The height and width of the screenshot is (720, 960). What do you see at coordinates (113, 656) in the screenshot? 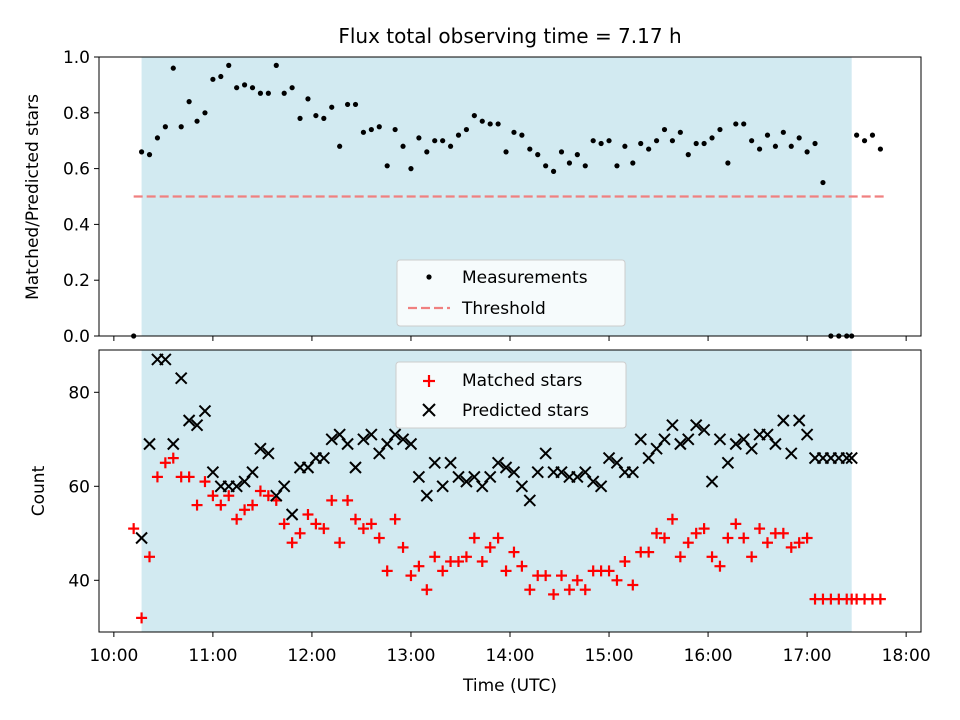
I see `x-tick-label: 10:00` at bounding box center [113, 656].